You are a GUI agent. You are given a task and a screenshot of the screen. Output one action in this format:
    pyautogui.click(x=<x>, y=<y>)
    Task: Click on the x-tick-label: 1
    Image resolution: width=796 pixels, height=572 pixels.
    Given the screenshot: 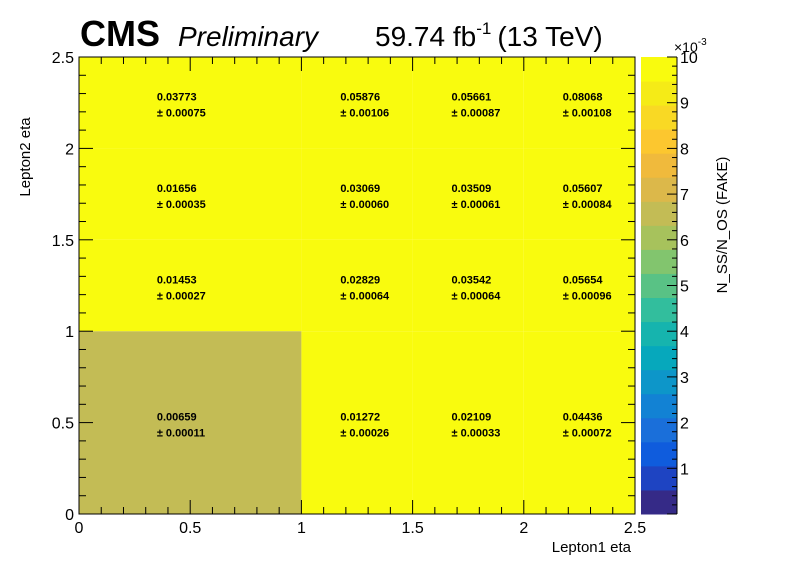 What is the action you would take?
    pyautogui.click(x=301, y=528)
    